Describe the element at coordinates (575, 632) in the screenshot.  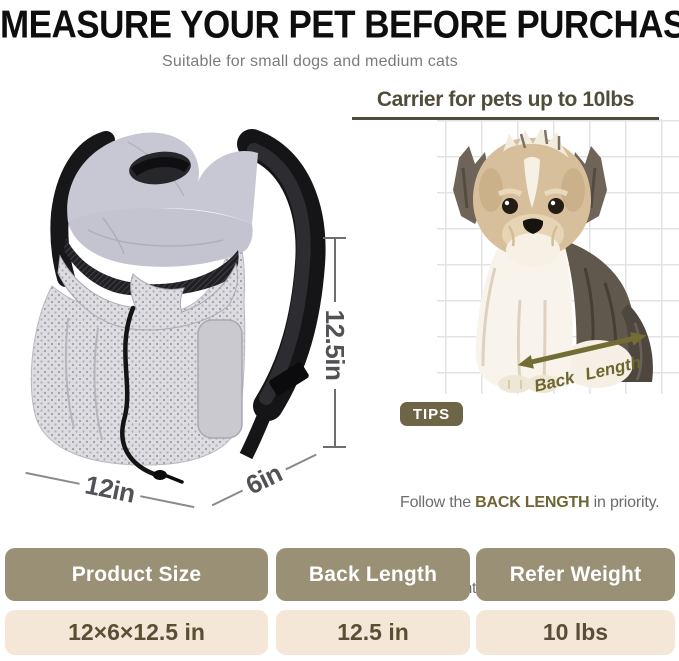
I see `spec-value-refer-weight: 10 lbs` at that location.